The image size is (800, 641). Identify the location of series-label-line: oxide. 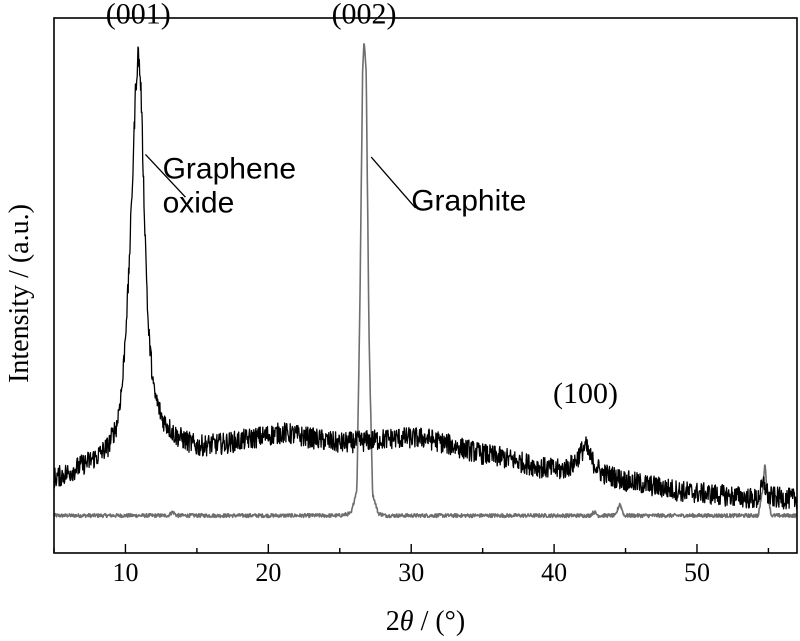
(199, 203).